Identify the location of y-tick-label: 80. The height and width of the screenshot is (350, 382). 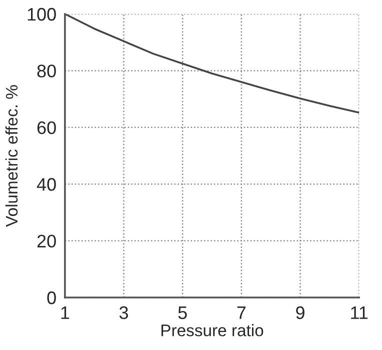
(46, 71).